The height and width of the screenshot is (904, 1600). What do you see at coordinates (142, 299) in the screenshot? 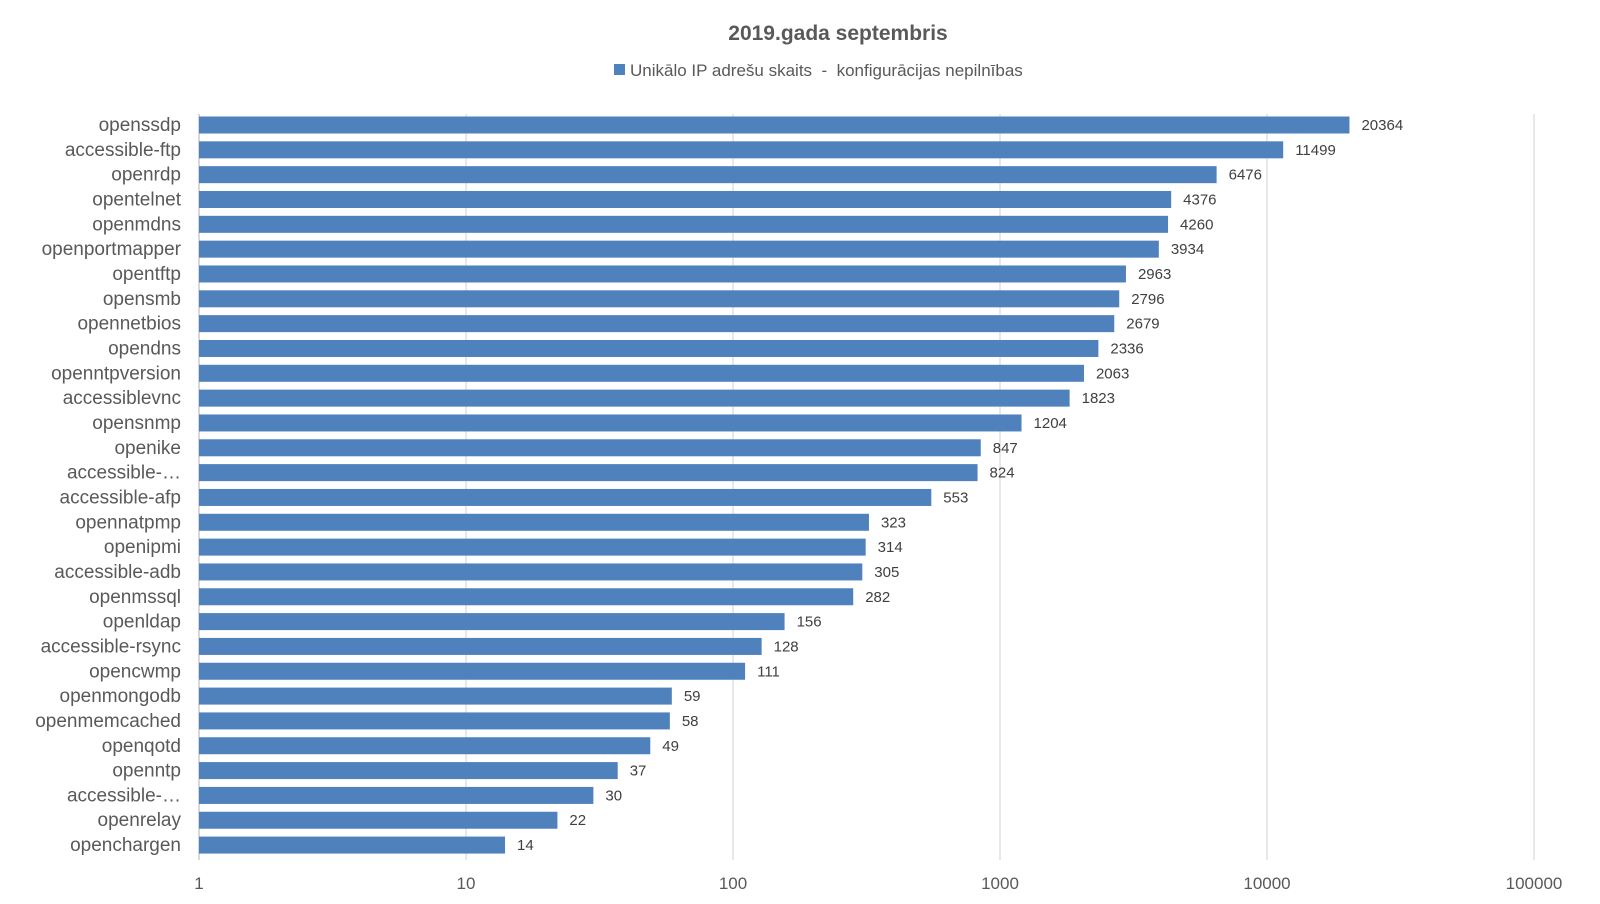
I see `category-label: opensmb` at bounding box center [142, 299].